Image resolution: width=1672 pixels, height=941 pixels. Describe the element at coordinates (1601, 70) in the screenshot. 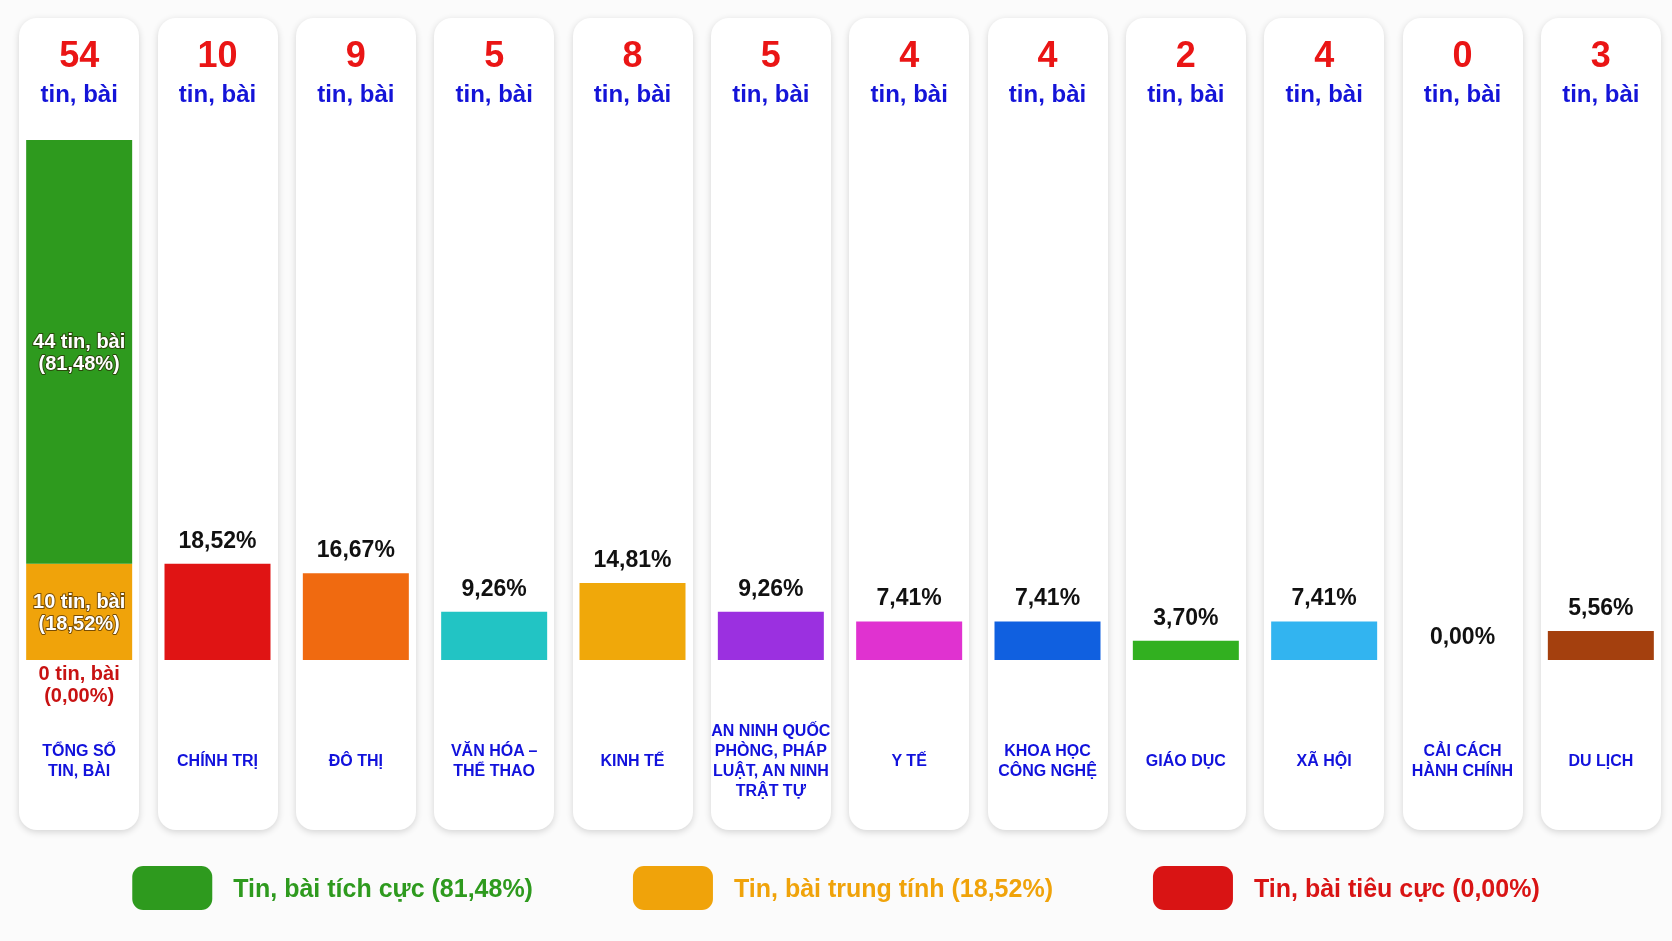

I see `text: 3 tin, bài` at that location.